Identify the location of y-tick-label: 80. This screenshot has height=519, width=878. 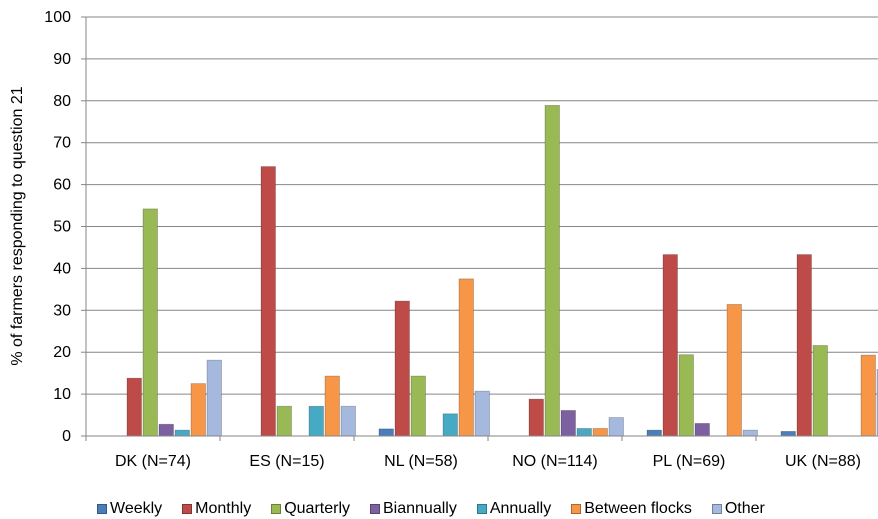
(62, 101).